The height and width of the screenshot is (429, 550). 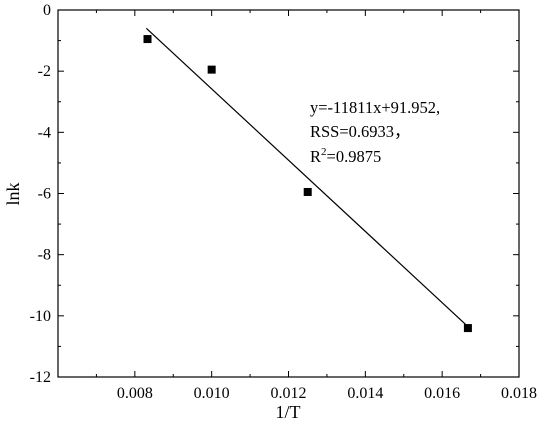 I want to click on y-tick-label: 0, so click(x=47, y=10).